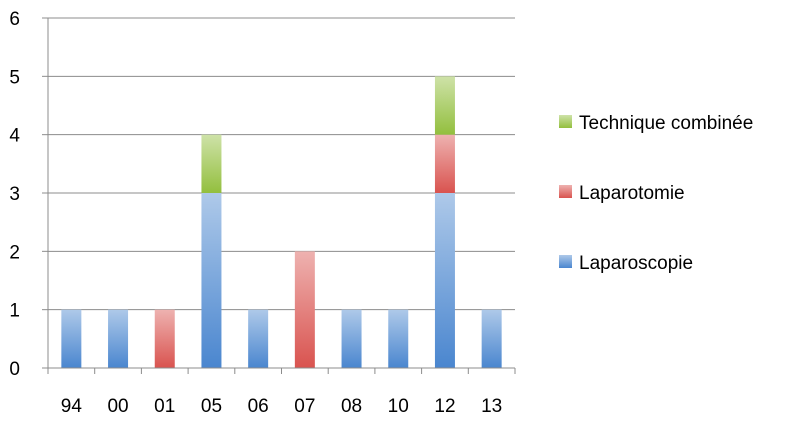 Image resolution: width=805 pixels, height=423 pixels. What do you see at coordinates (491, 338) in the screenshot?
I see `bar-13-laparoscopie` at bounding box center [491, 338].